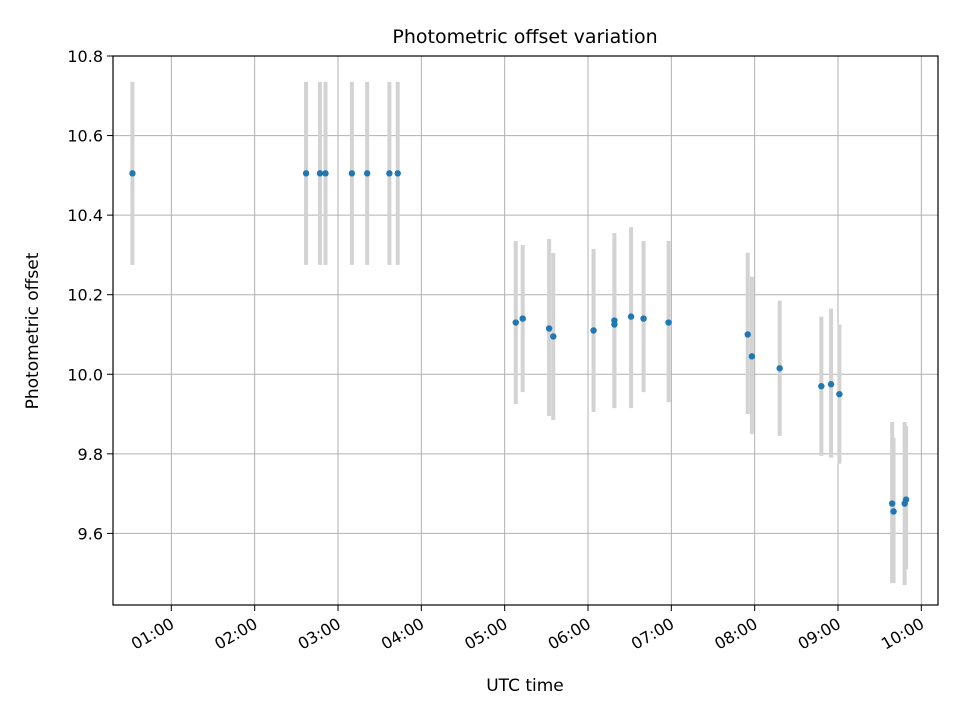 Image resolution: width=960 pixels, height=720 pixels. What do you see at coordinates (33, 330) in the screenshot?
I see `y-axis-title: Photometric offset` at bounding box center [33, 330].